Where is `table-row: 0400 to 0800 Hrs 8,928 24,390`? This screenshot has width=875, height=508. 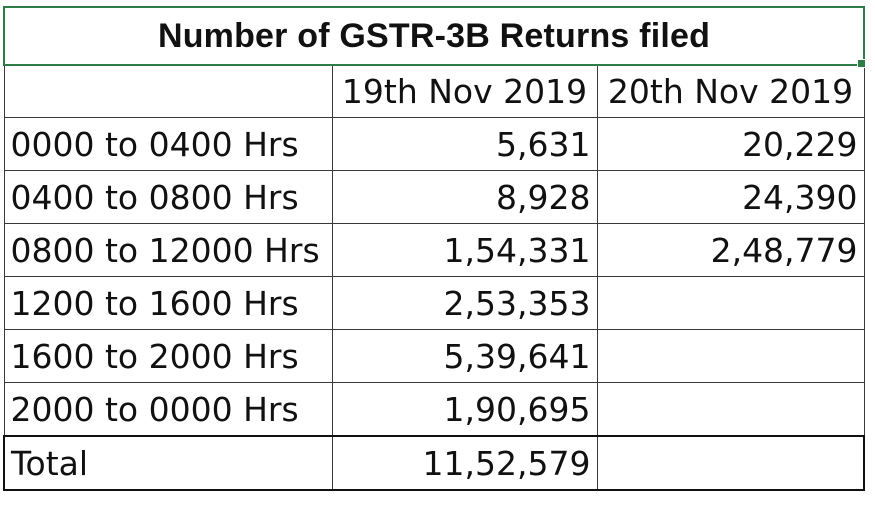
table-row: 0400 to 0800 Hrs 8,928 24,390 is located at coordinates (434, 197).